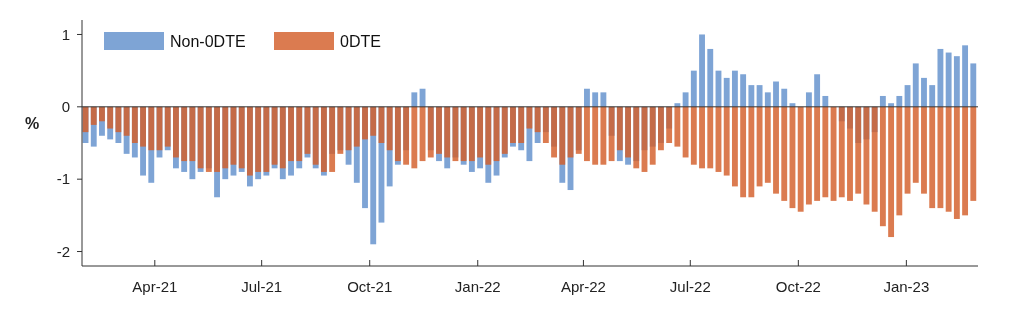  I want to click on x-tick-label: Jan-23, so click(906, 286).